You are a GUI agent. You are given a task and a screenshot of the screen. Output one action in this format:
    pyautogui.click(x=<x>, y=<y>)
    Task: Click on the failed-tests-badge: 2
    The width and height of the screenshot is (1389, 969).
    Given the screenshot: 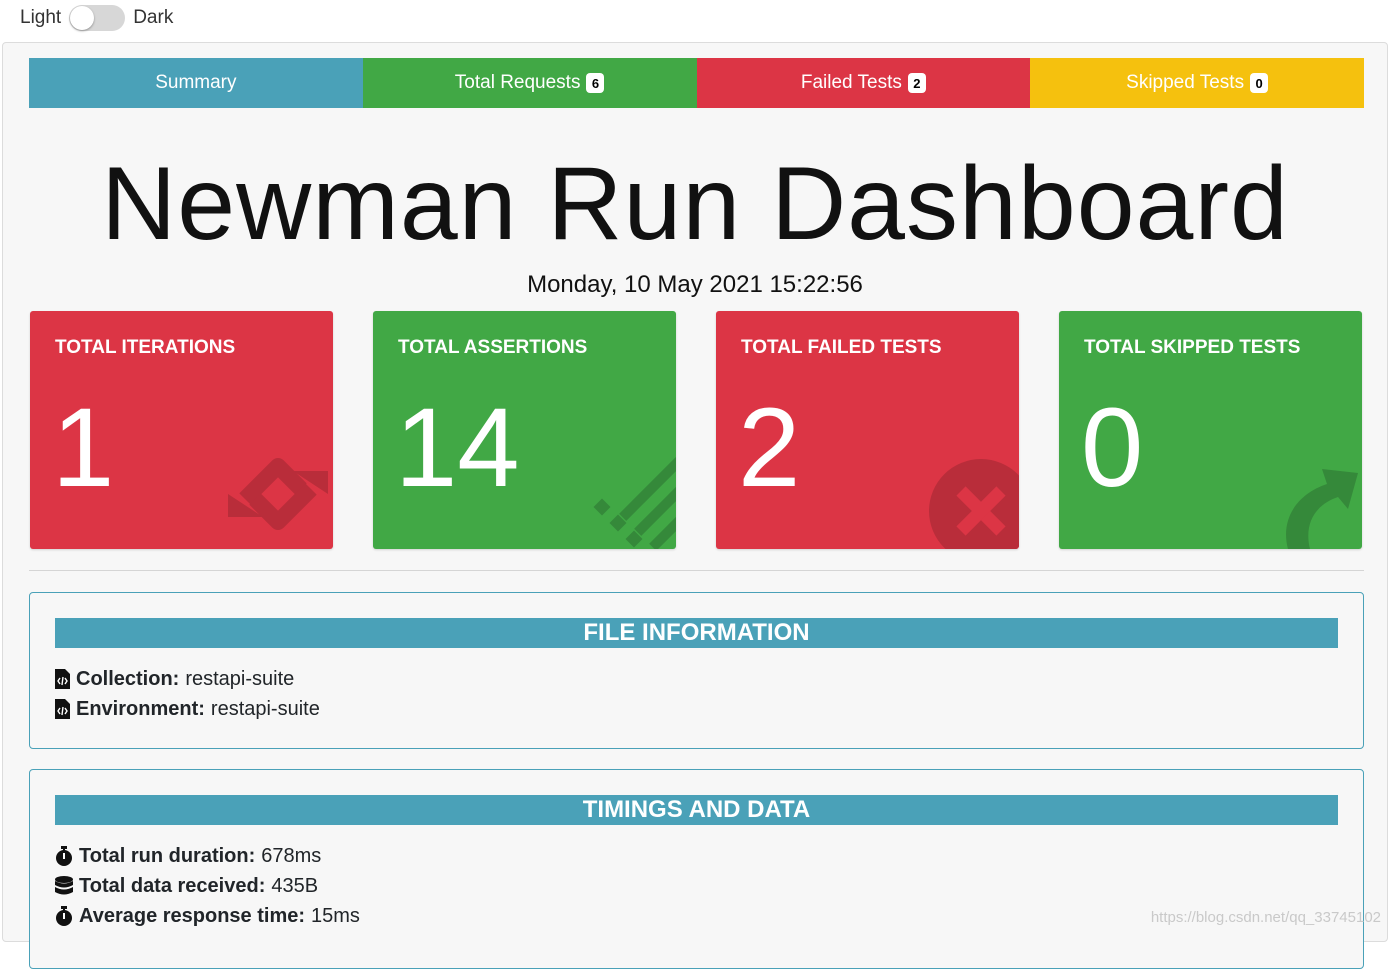 What is the action you would take?
    pyautogui.click(x=916, y=83)
    